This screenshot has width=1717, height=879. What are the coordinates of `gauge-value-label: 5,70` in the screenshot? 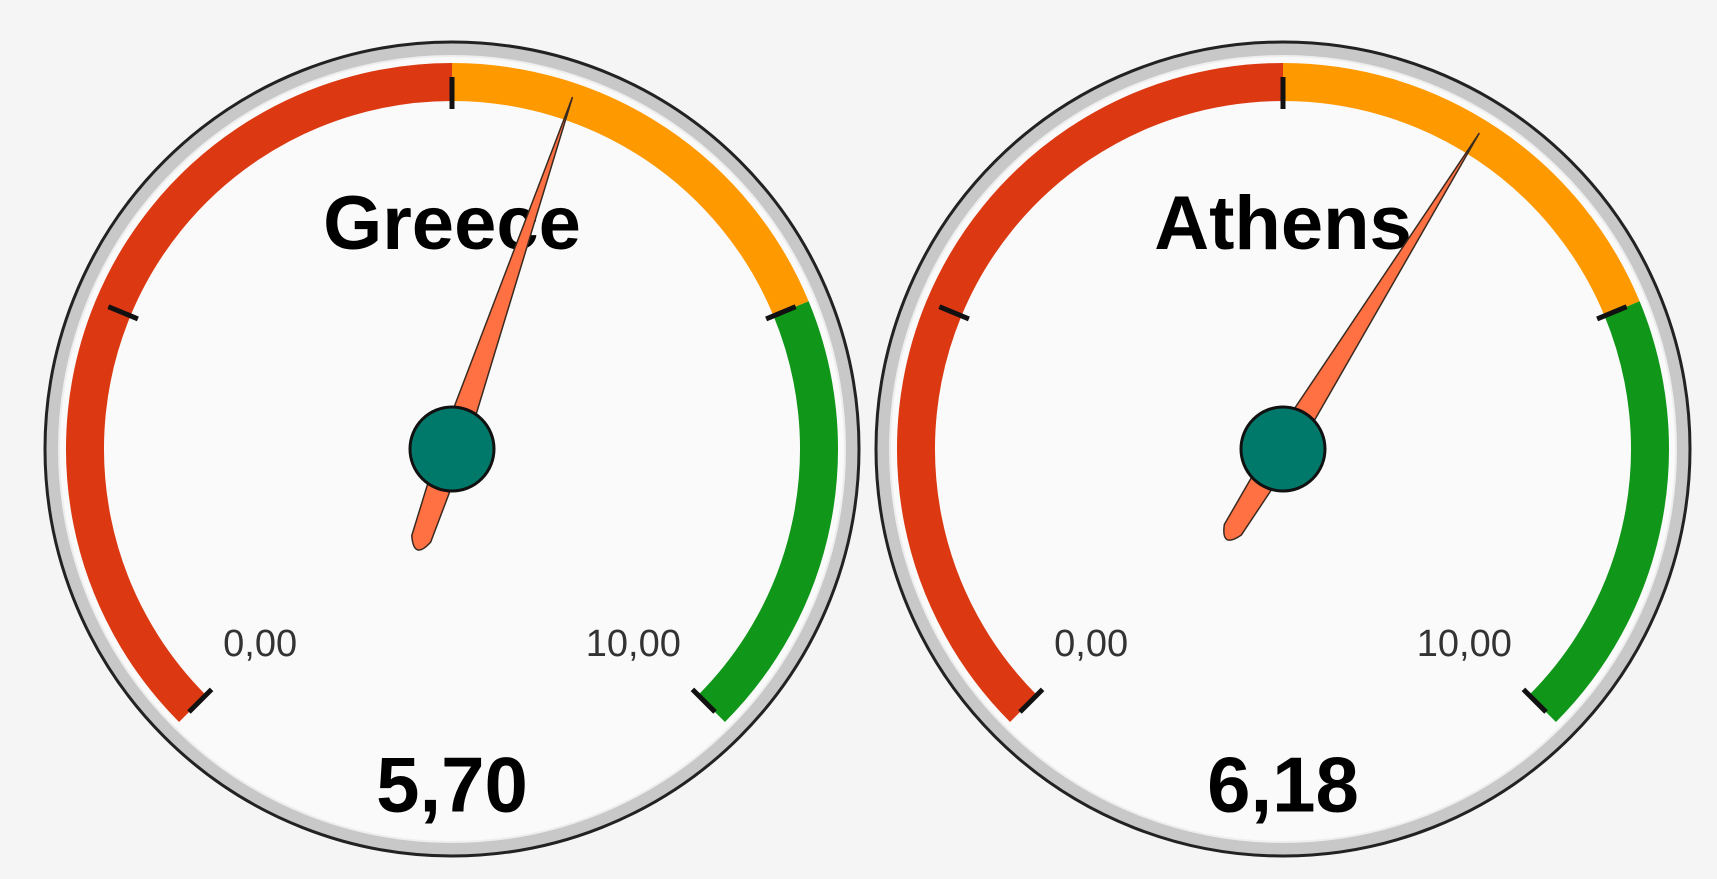 It's located at (452, 785).